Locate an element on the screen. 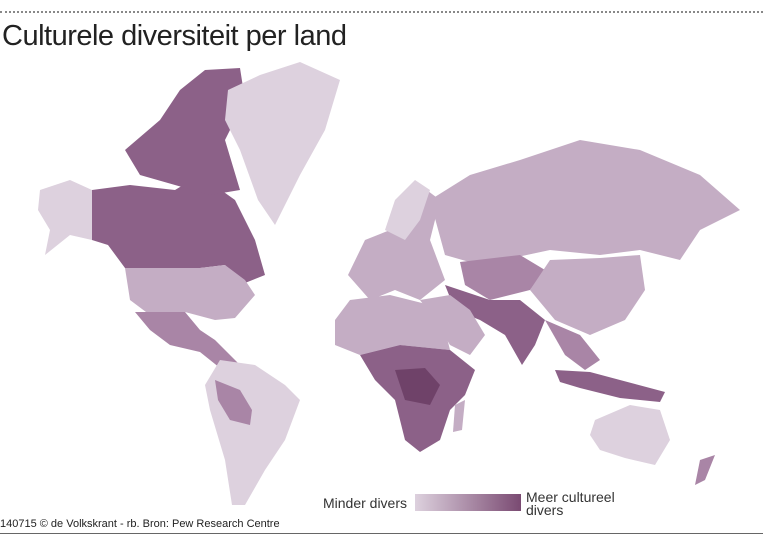 The image size is (763, 535). indonesia is located at coordinates (610, 386).